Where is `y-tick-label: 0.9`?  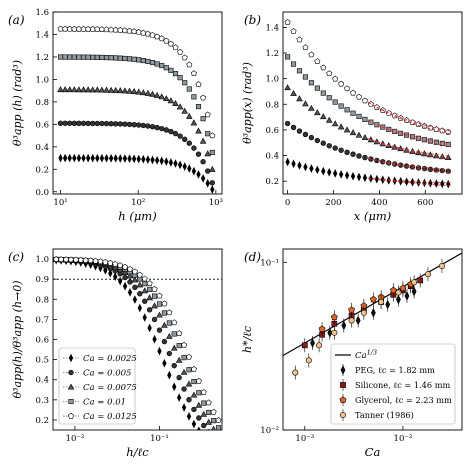
y-tick-label: 0.9 is located at coordinates (42, 280).